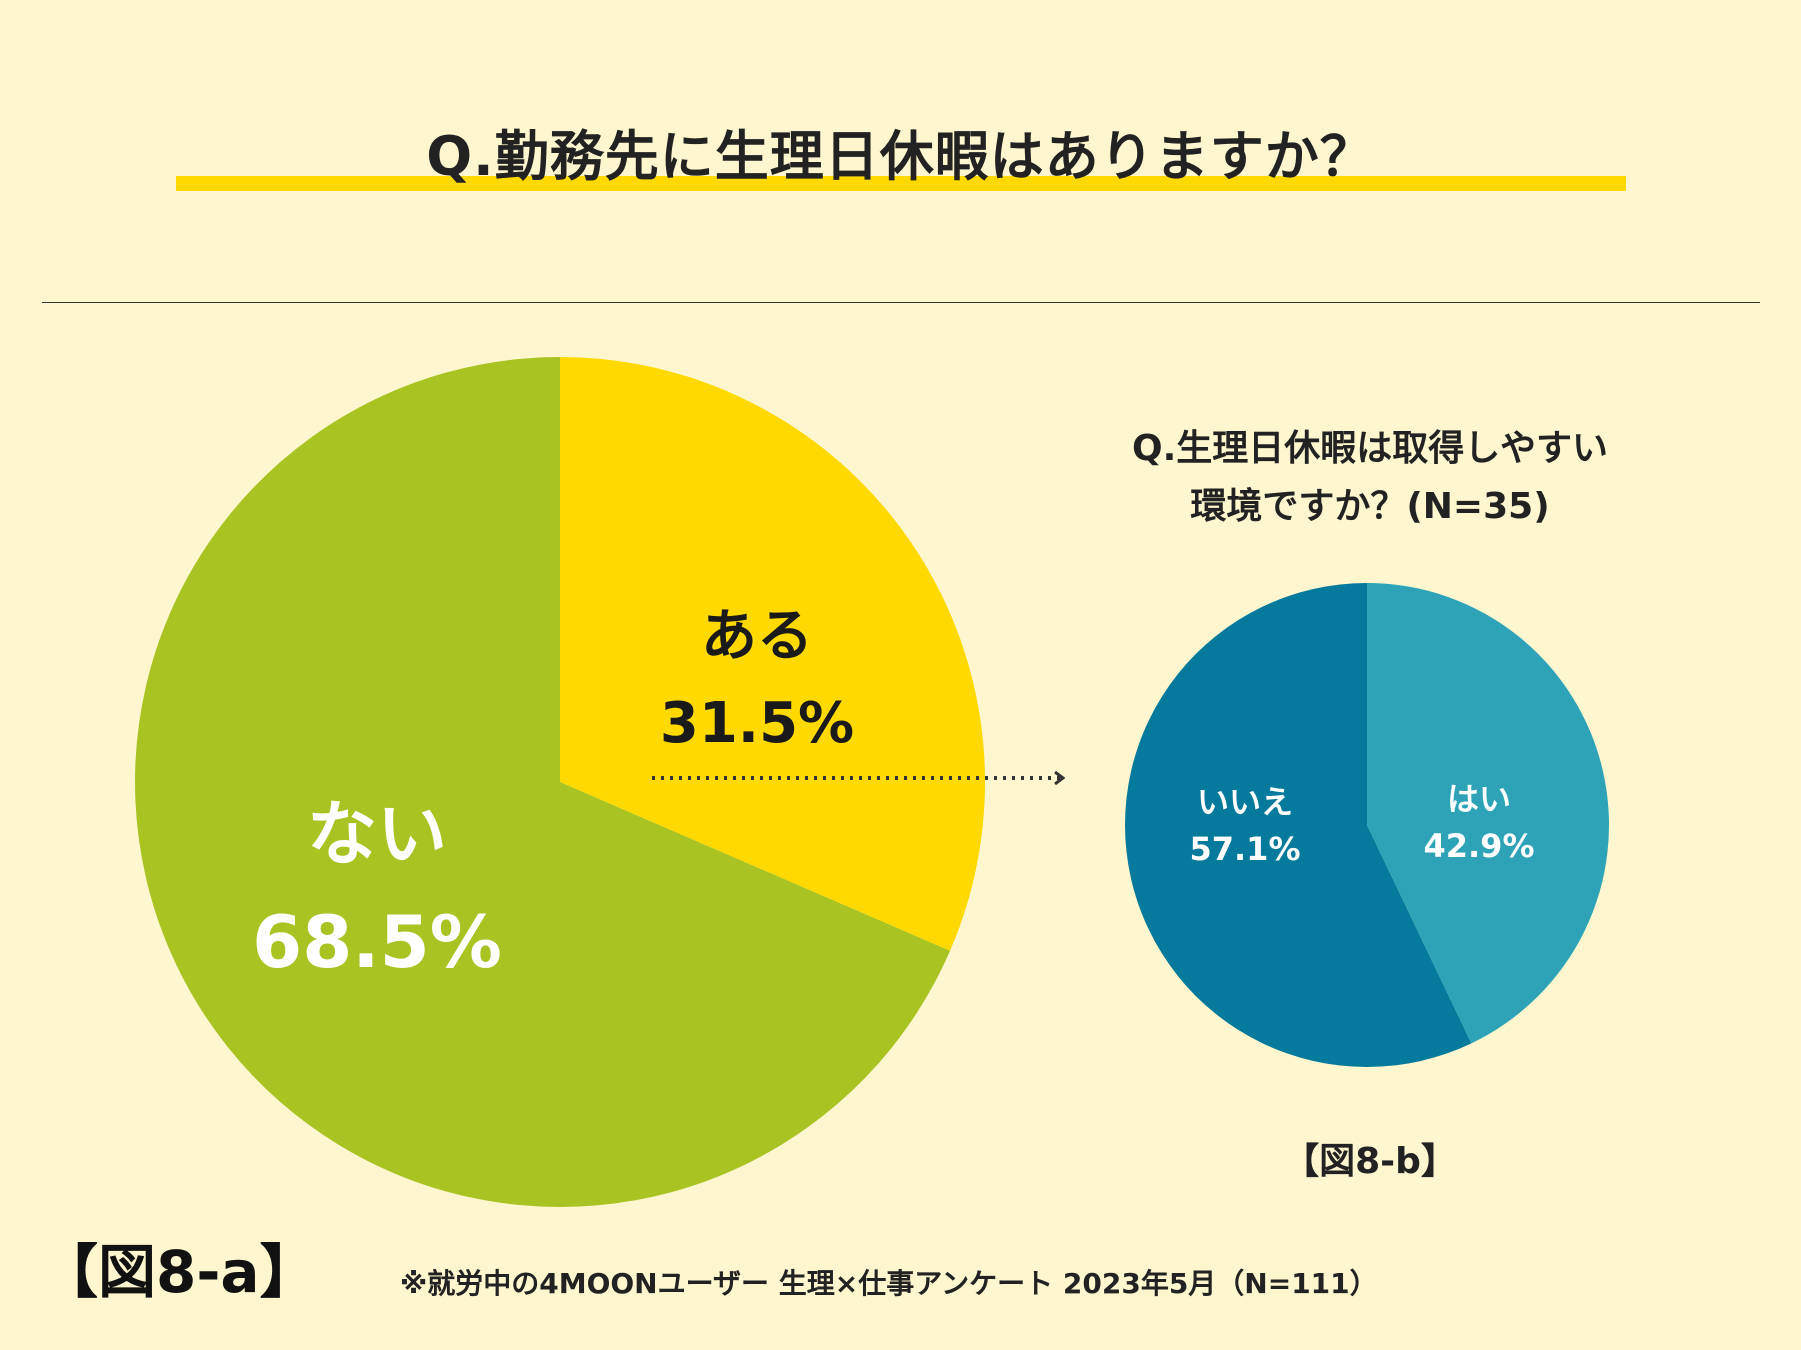 This screenshot has width=1801, height=1350. Describe the element at coordinates (889, 1283) in the screenshot. I see `source-note: ※就労中の4MOONユーザー 生理×仕事アンケート 2023年5月（N=111）` at that location.